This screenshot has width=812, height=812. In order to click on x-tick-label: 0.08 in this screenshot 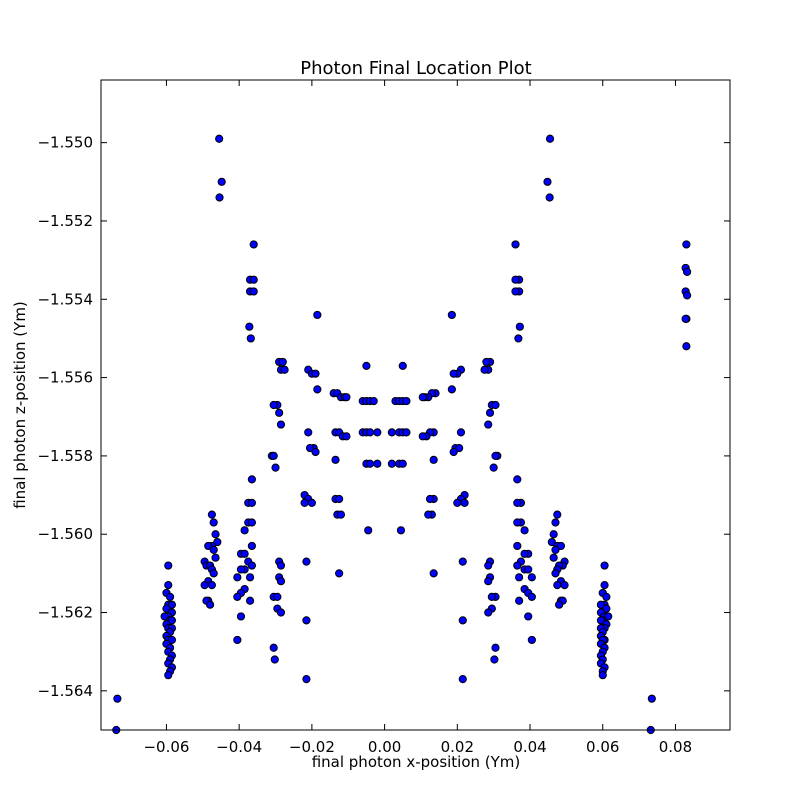, I will do `click(675, 747)`.